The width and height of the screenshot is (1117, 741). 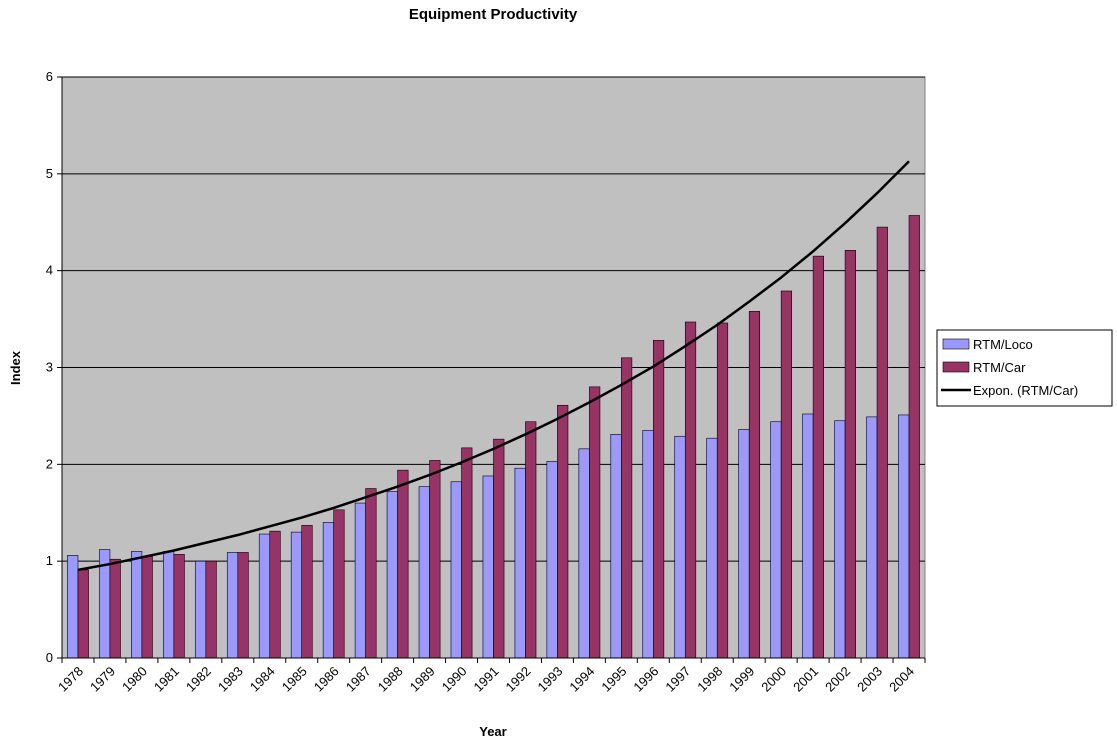 I want to click on x-tick-label: 2002, so click(x=837, y=679).